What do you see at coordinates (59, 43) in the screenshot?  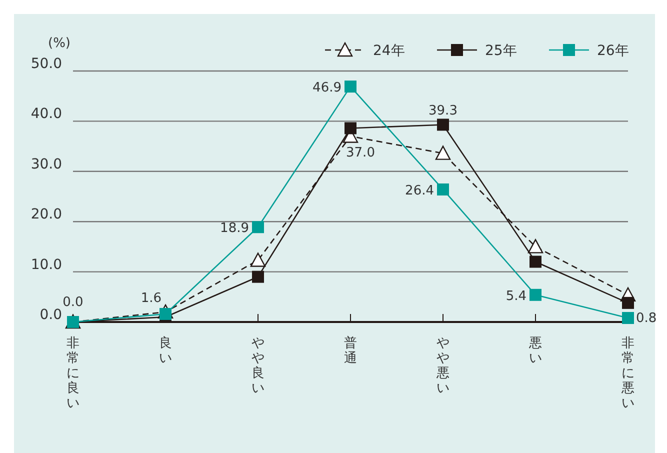 I see `y-axis-title: (%)` at bounding box center [59, 43].